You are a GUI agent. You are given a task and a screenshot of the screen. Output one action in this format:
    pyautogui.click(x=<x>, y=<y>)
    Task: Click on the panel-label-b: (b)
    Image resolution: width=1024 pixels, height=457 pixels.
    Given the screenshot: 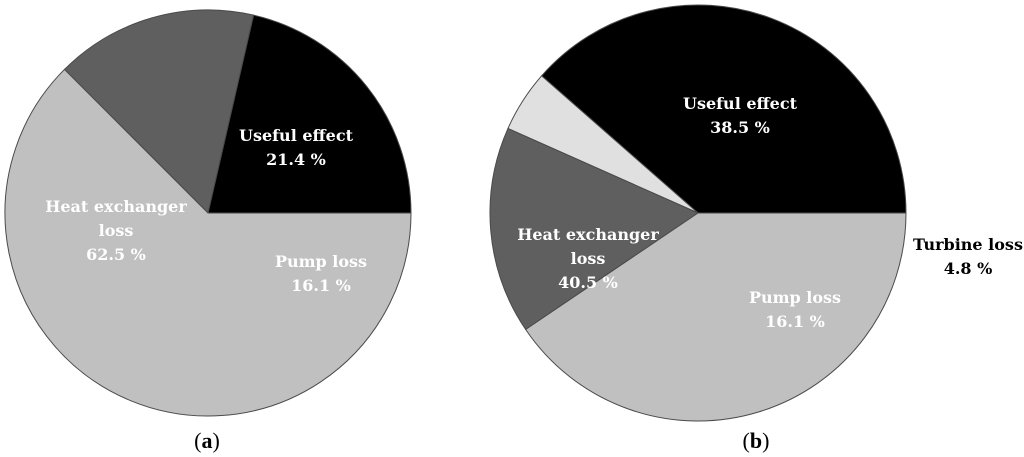 What is the action you would take?
    pyautogui.click(x=756, y=440)
    